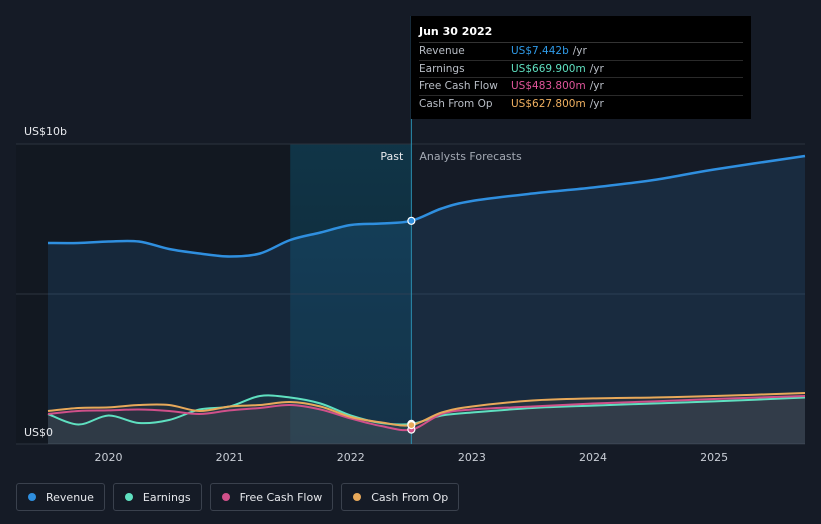 This screenshot has width=821, height=524. What do you see at coordinates (456, 103) in the screenshot?
I see `tooltip-row-label: Cash From Op` at bounding box center [456, 103].